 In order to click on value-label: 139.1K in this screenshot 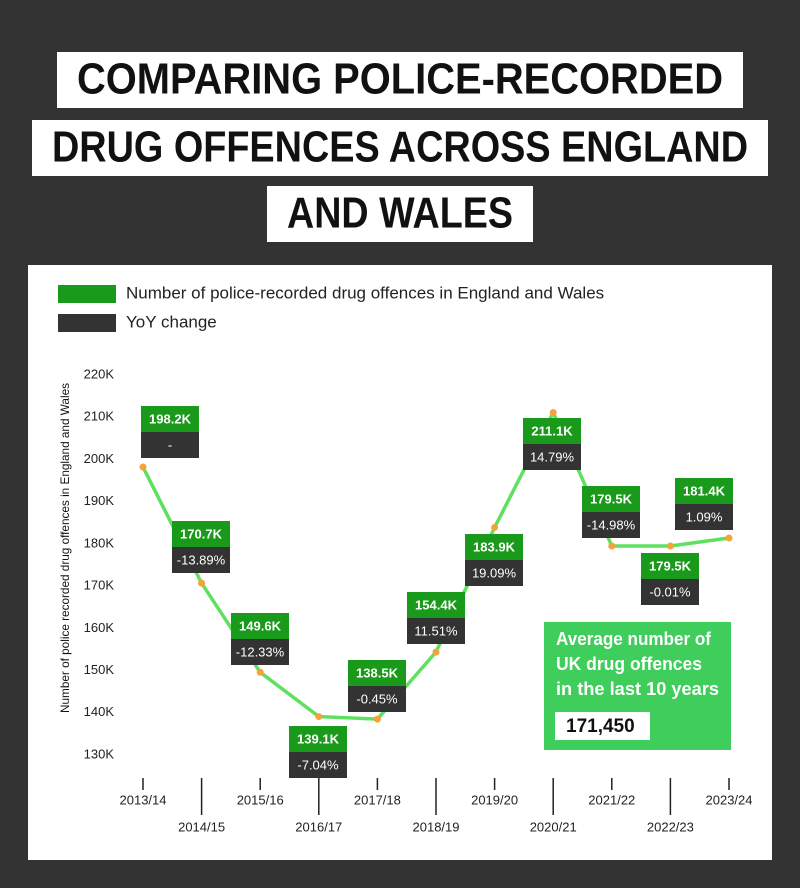, I will do `click(318, 738)`.